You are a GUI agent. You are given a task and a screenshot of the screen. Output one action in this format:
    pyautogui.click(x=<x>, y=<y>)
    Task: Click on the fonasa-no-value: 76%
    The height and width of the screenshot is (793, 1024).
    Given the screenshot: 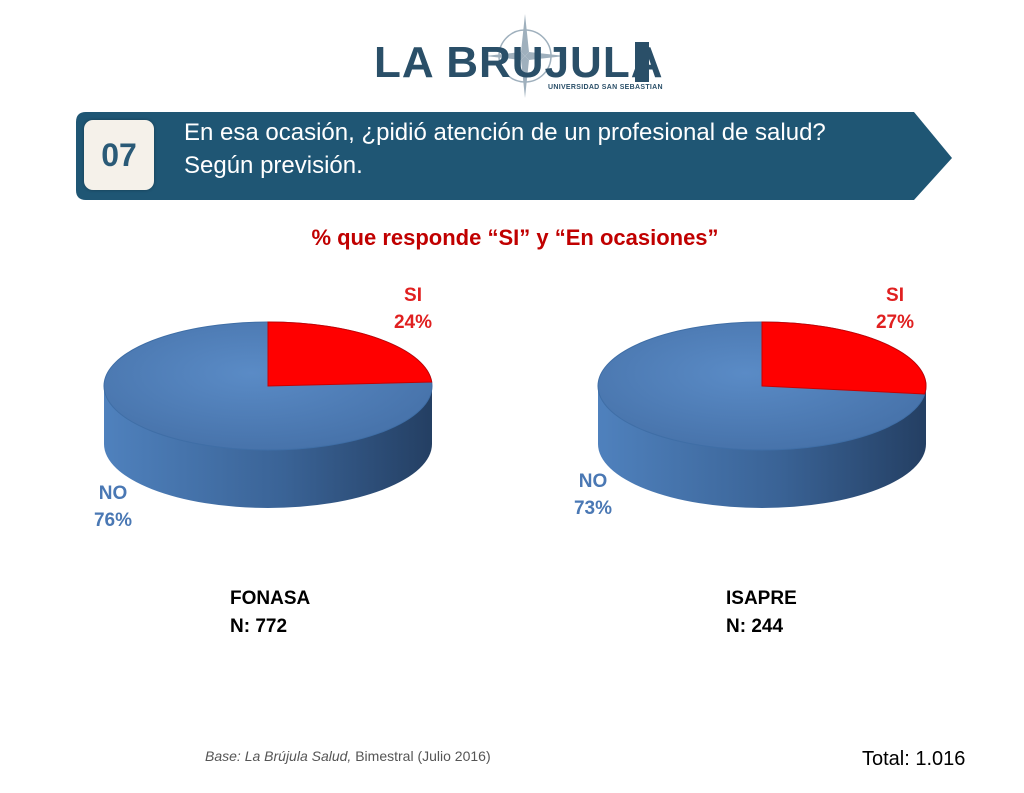 What is the action you would take?
    pyautogui.click(x=113, y=520)
    